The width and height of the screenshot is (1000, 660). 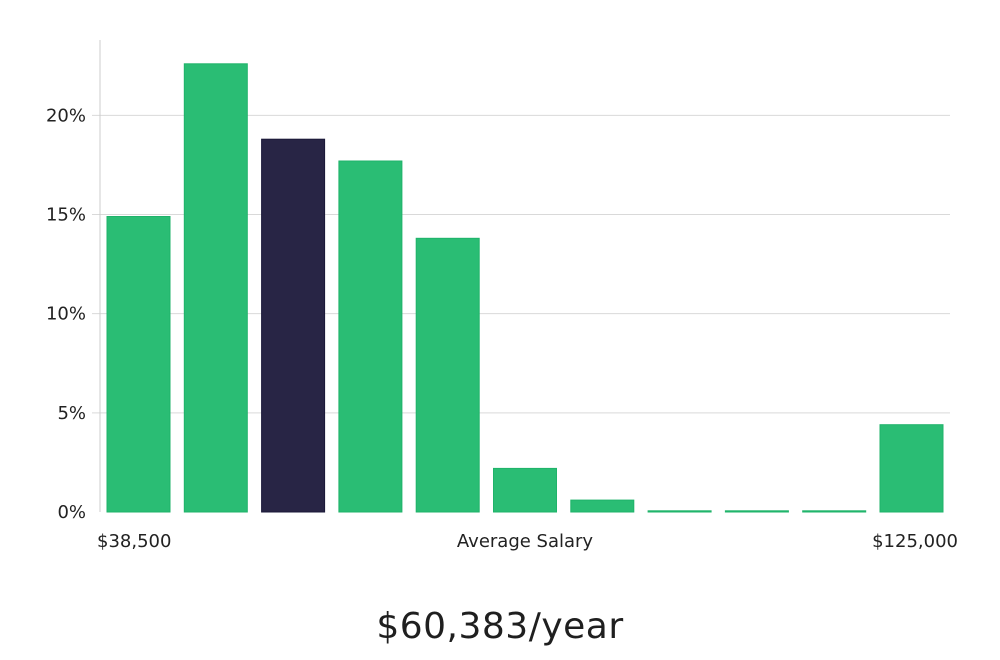 I want to click on bar-highlighted, so click(x=293, y=325).